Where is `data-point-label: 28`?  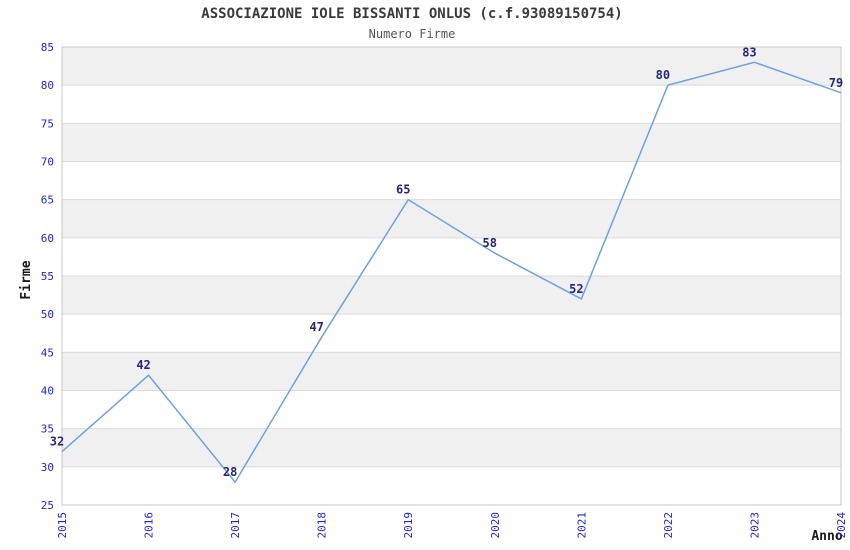
data-point-label: 28 is located at coordinates (230, 472).